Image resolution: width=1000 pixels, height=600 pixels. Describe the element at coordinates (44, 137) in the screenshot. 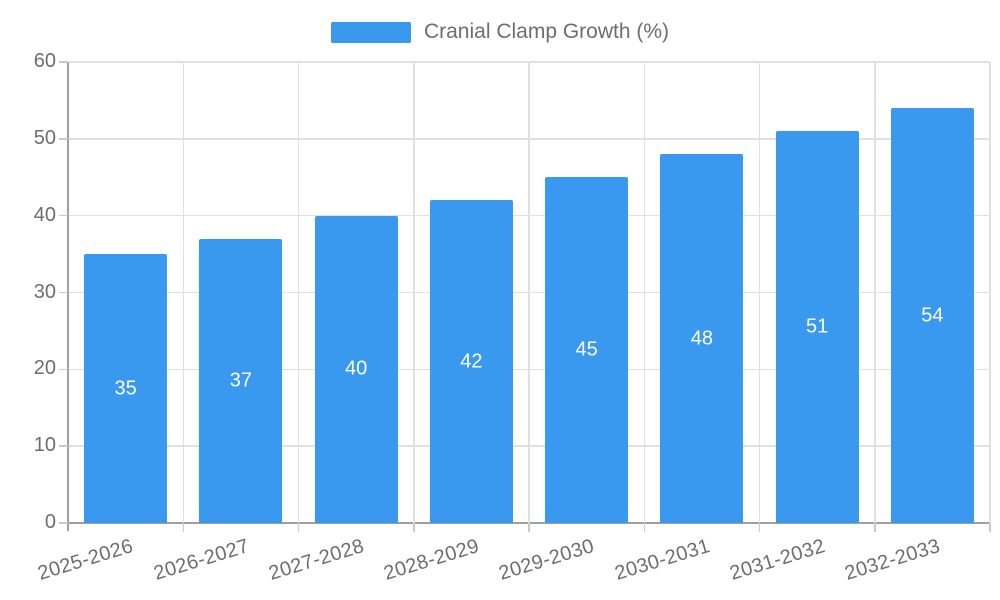

I see `y-axis-label-50: 50` at that location.